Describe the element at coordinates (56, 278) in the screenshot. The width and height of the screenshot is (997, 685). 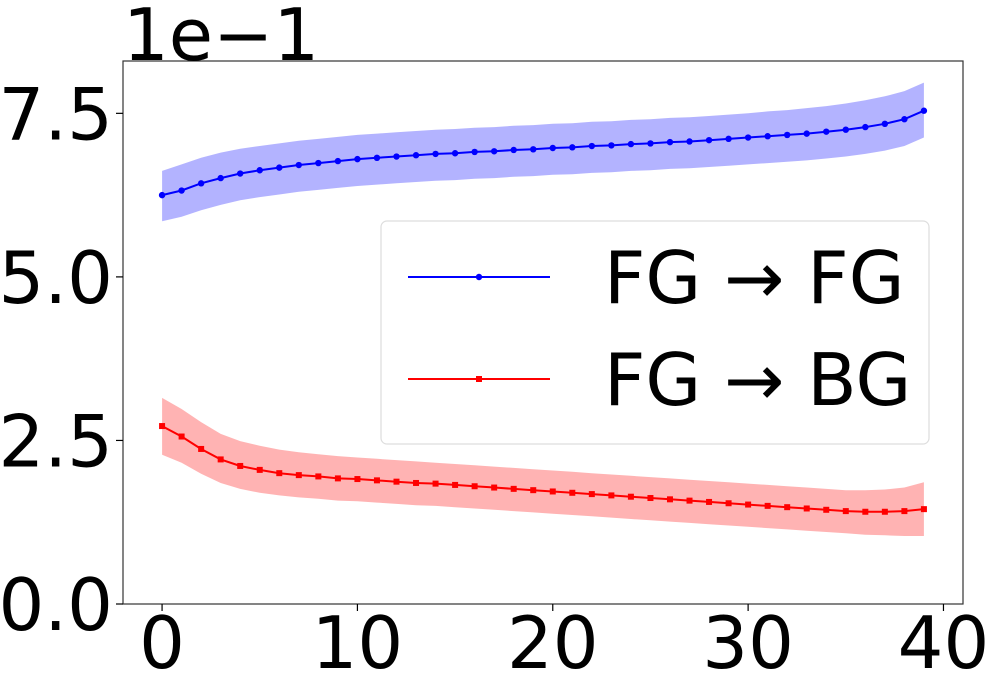
I see `y-tick-label: 5.0` at that location.